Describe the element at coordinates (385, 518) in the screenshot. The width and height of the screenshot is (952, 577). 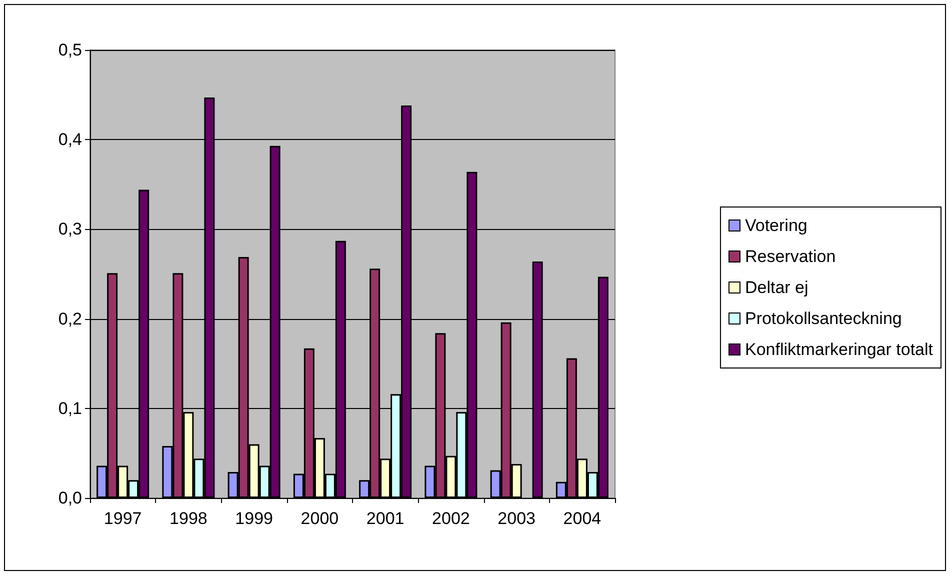
I see `x-tick-label: 2001` at that location.